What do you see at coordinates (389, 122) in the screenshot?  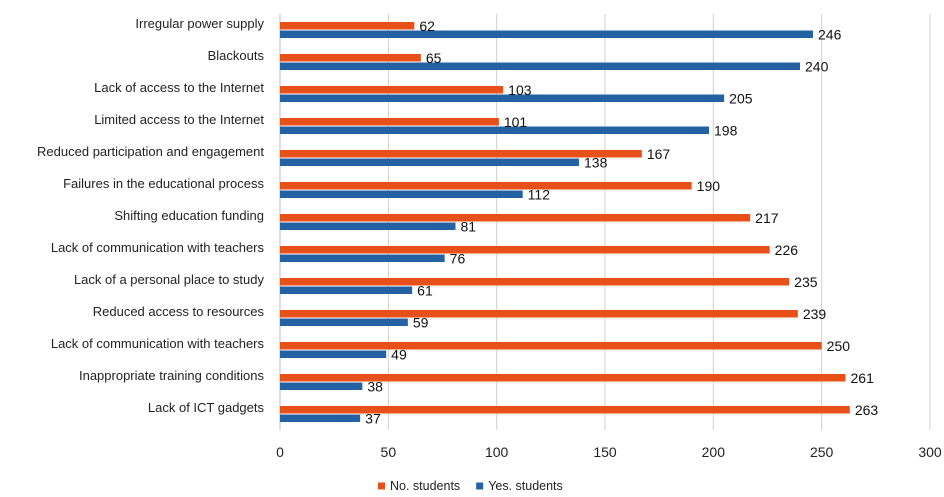 I see `bar-no-students-limited-access-to-the-internet` at bounding box center [389, 122].